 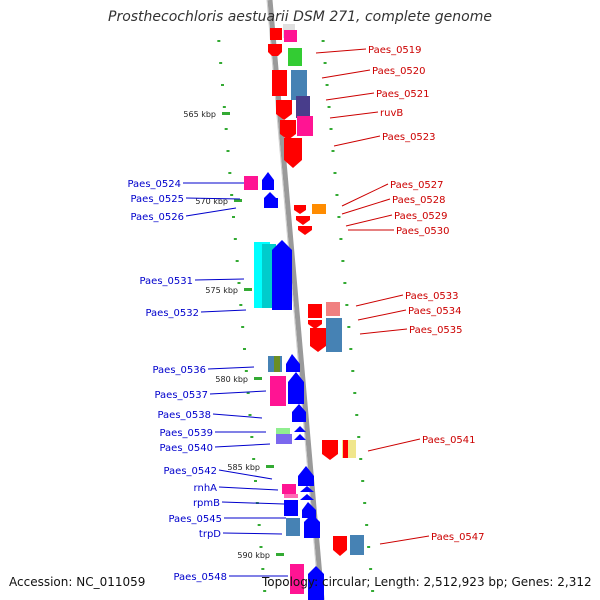 What do you see at coordinates (181, 395) in the screenshot?
I see `gene-label-left: Paes_0537` at bounding box center [181, 395].